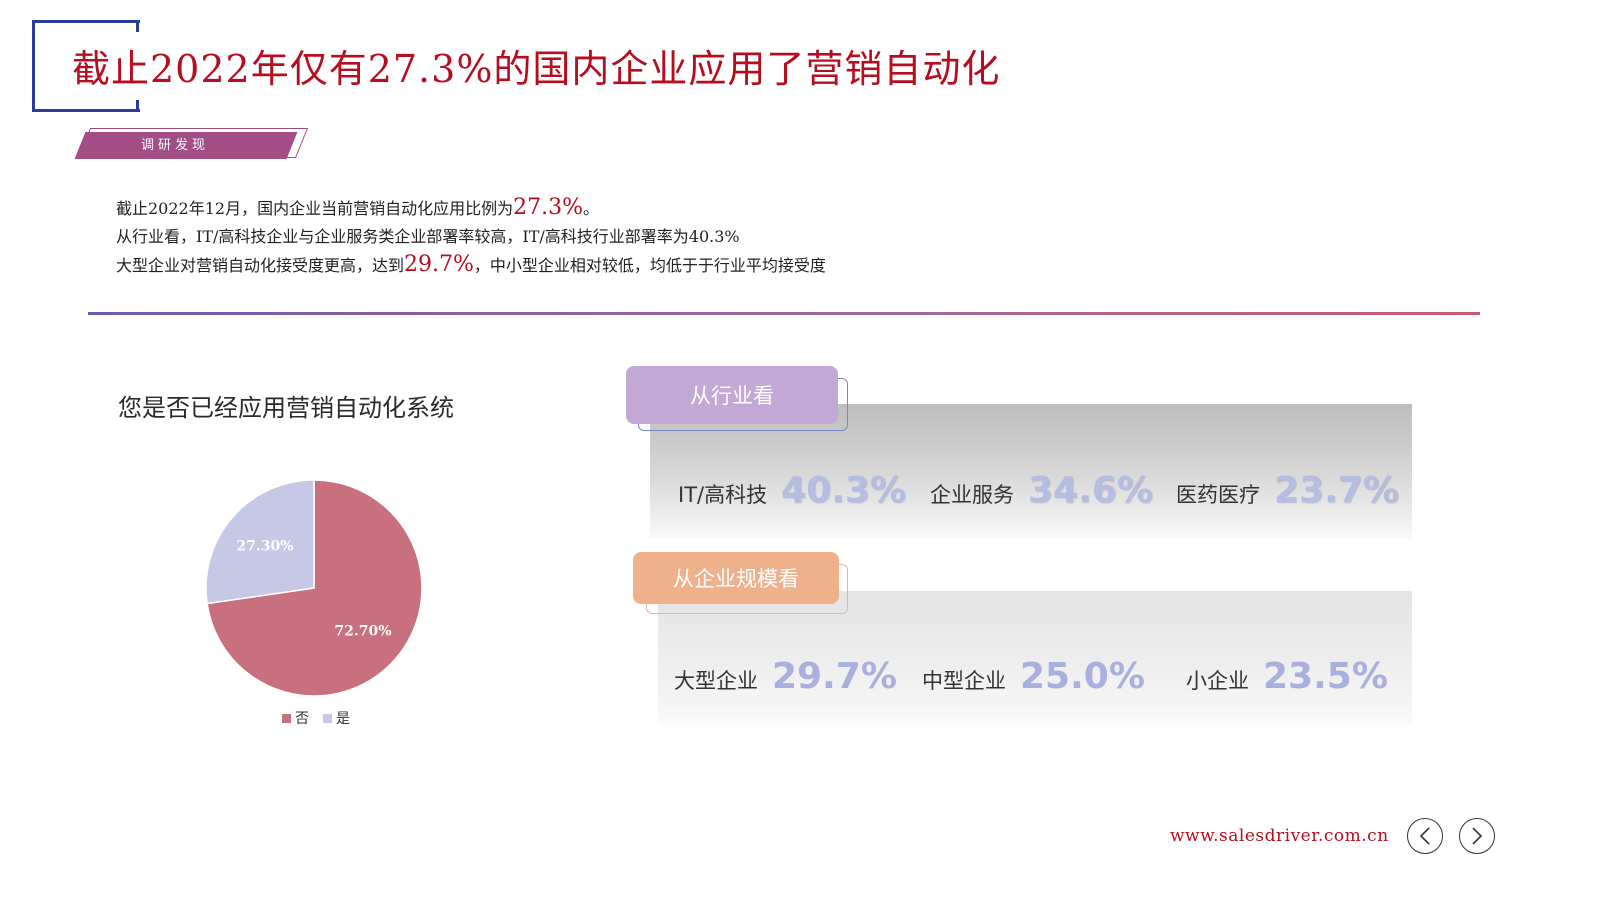  What do you see at coordinates (343, 719) in the screenshot?
I see `legend-label: 是` at bounding box center [343, 719].